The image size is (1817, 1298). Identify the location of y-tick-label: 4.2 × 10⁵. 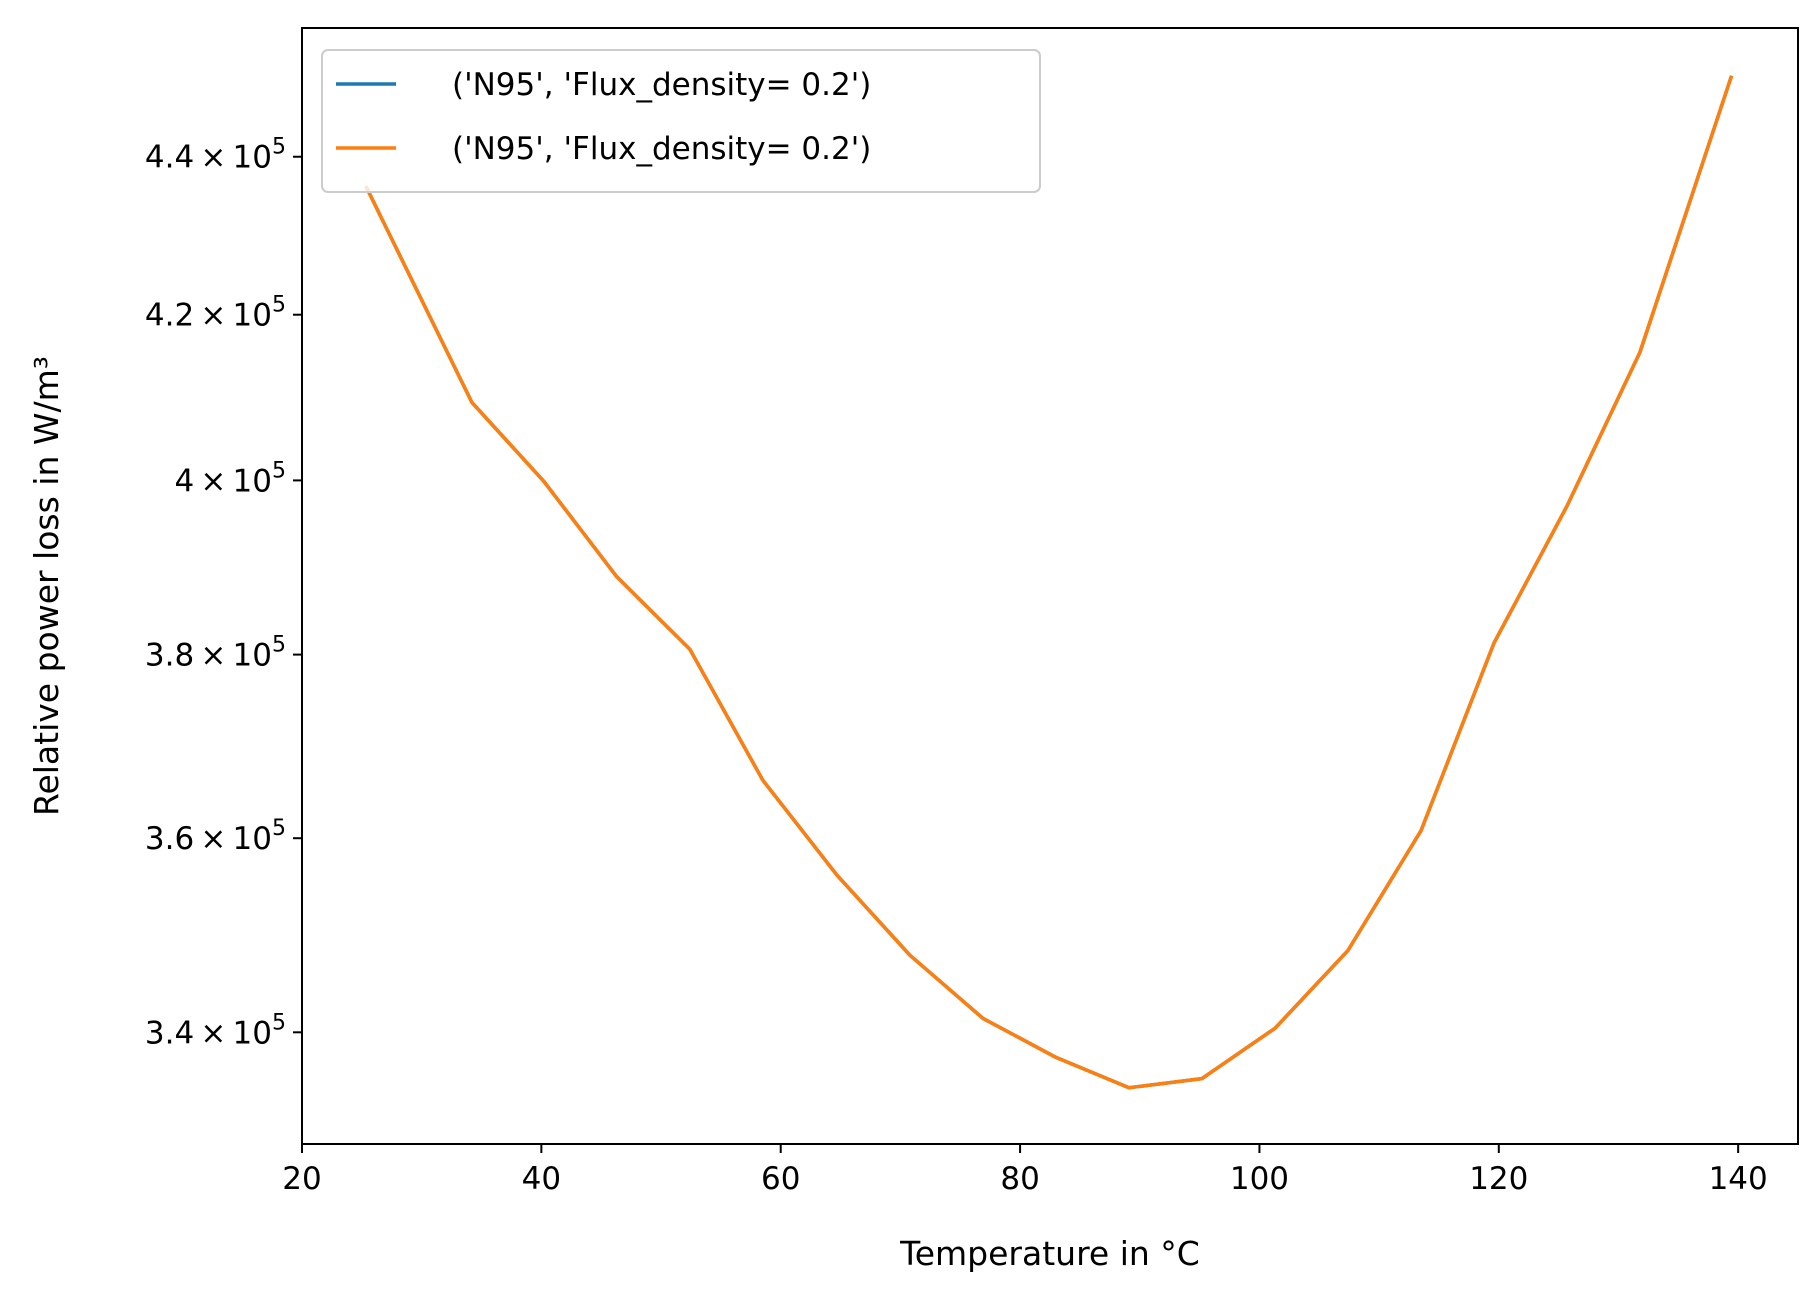
(215, 313).